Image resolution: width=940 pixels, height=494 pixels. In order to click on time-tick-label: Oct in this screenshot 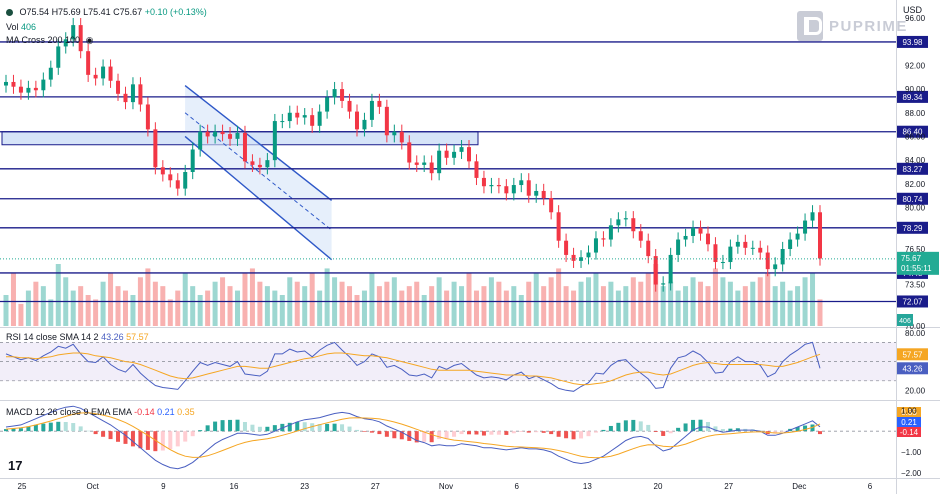, I will do `click(92, 486)`.